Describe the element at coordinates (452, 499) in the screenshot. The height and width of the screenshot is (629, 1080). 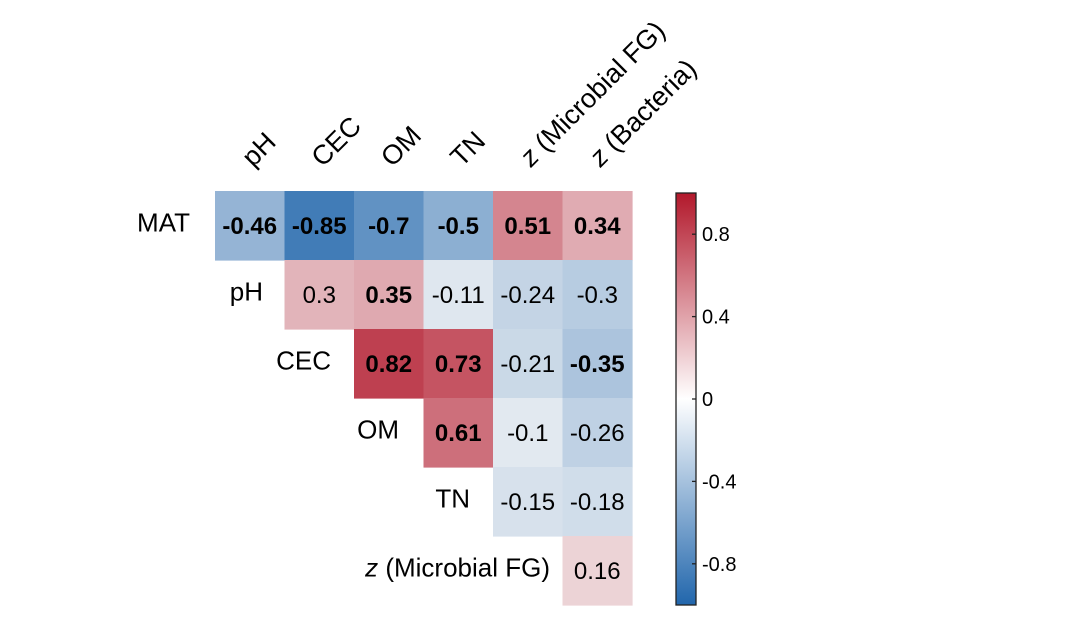
I see `row-label-tn: TN` at that location.